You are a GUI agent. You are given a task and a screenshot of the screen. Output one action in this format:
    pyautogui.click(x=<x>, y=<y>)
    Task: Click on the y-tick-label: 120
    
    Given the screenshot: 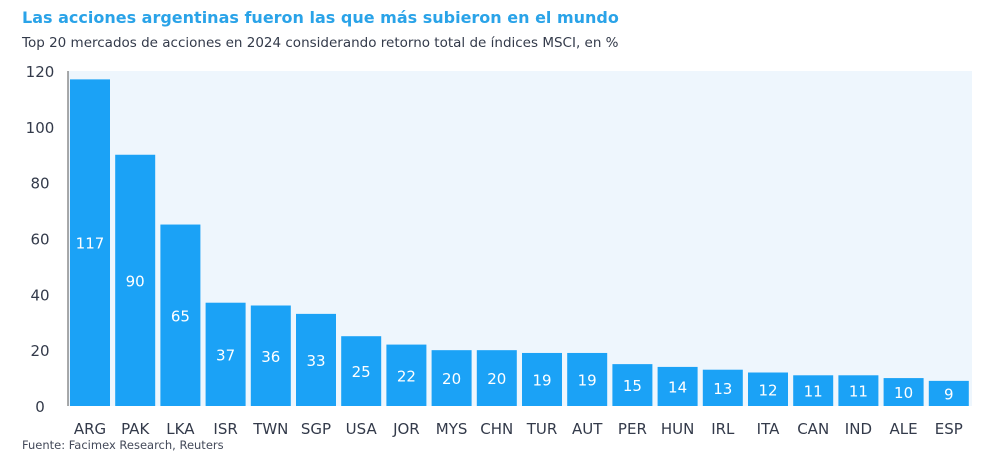 What is the action you would take?
    pyautogui.click(x=40, y=72)
    